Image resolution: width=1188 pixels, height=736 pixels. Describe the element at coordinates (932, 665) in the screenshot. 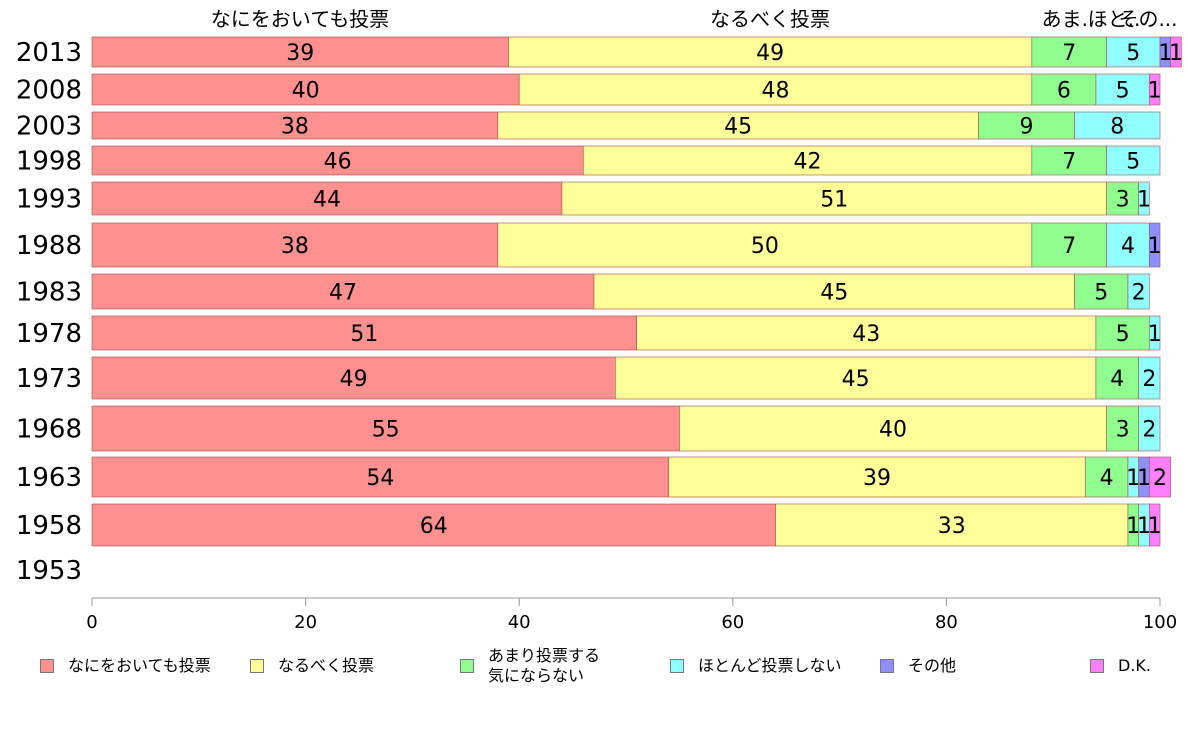

I see `legend-label: その他` at that location.